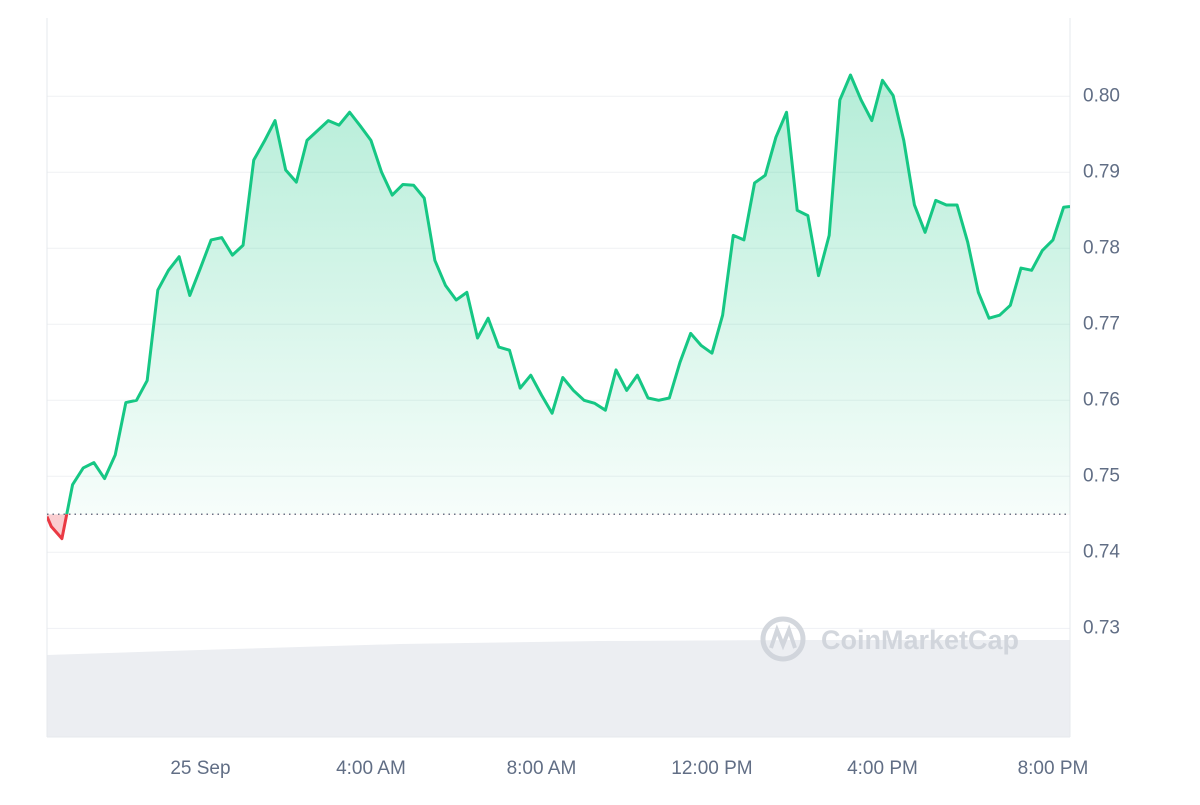 The height and width of the screenshot is (805, 1200). Describe the element at coordinates (1053, 768) in the screenshot. I see `x-tick-label: 8:00 PM` at that location.